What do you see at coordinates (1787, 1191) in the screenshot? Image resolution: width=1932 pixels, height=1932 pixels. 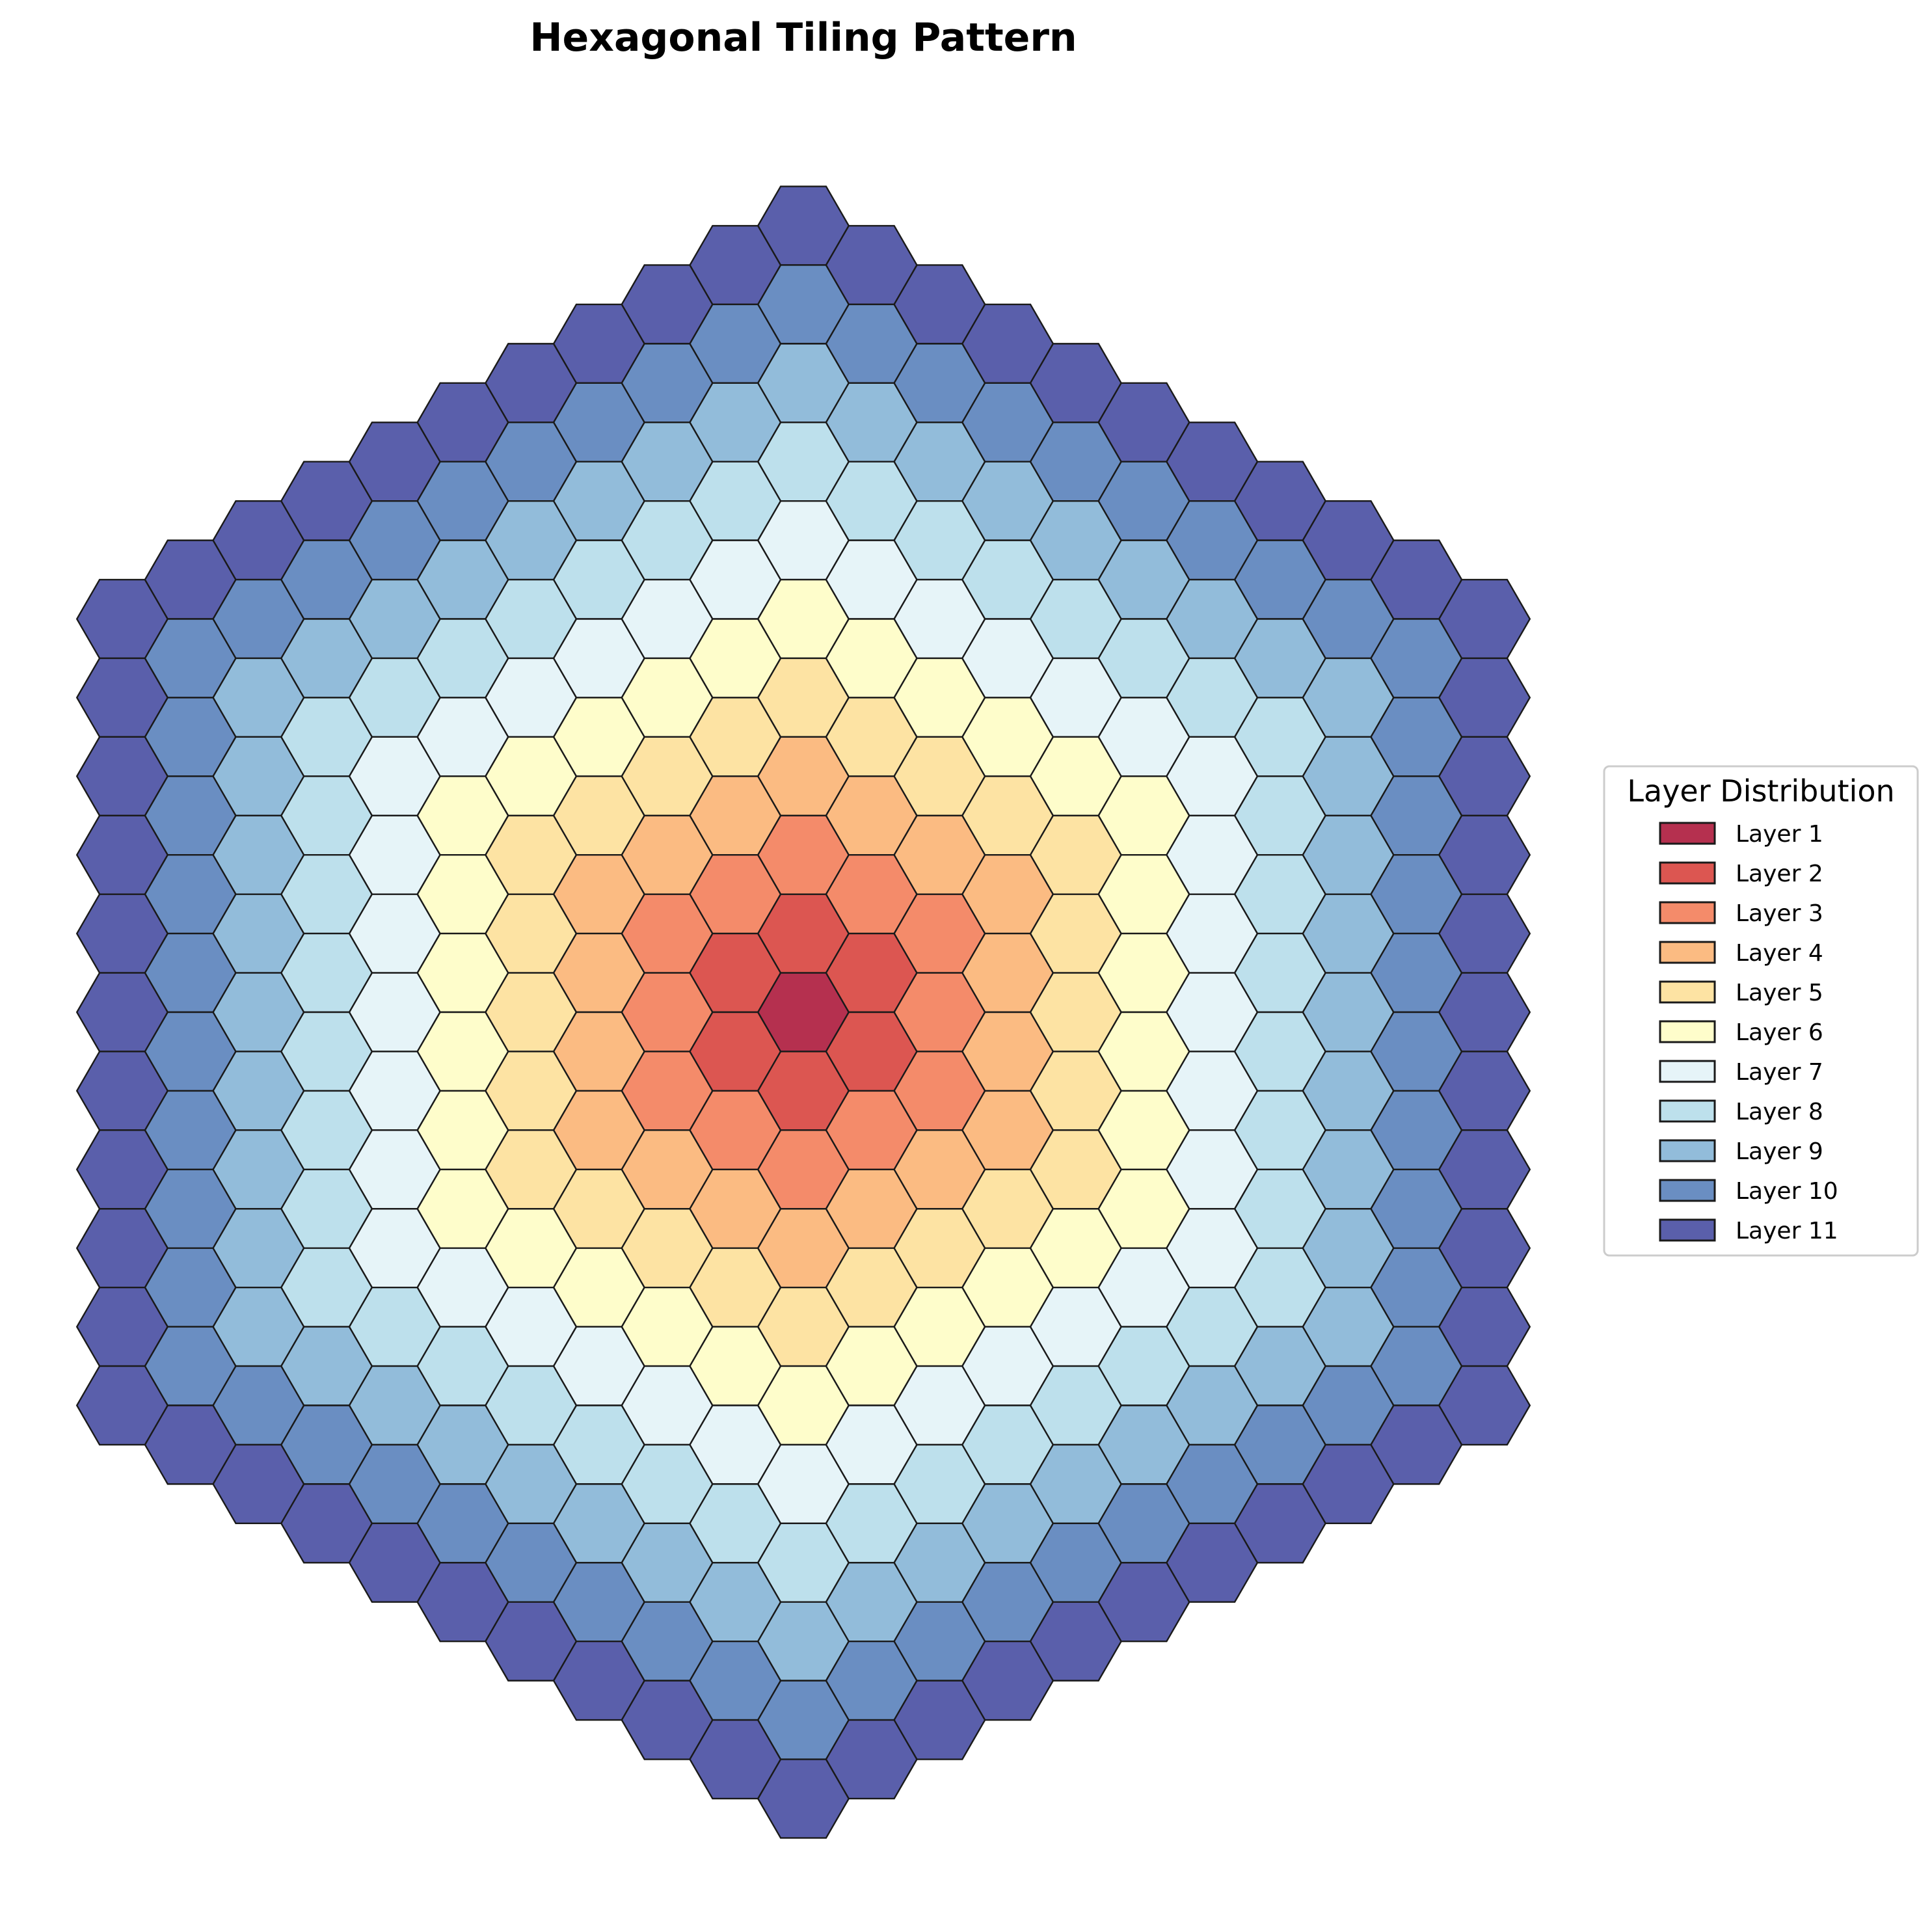 I see `legend-label: Layer 10` at bounding box center [1787, 1191].